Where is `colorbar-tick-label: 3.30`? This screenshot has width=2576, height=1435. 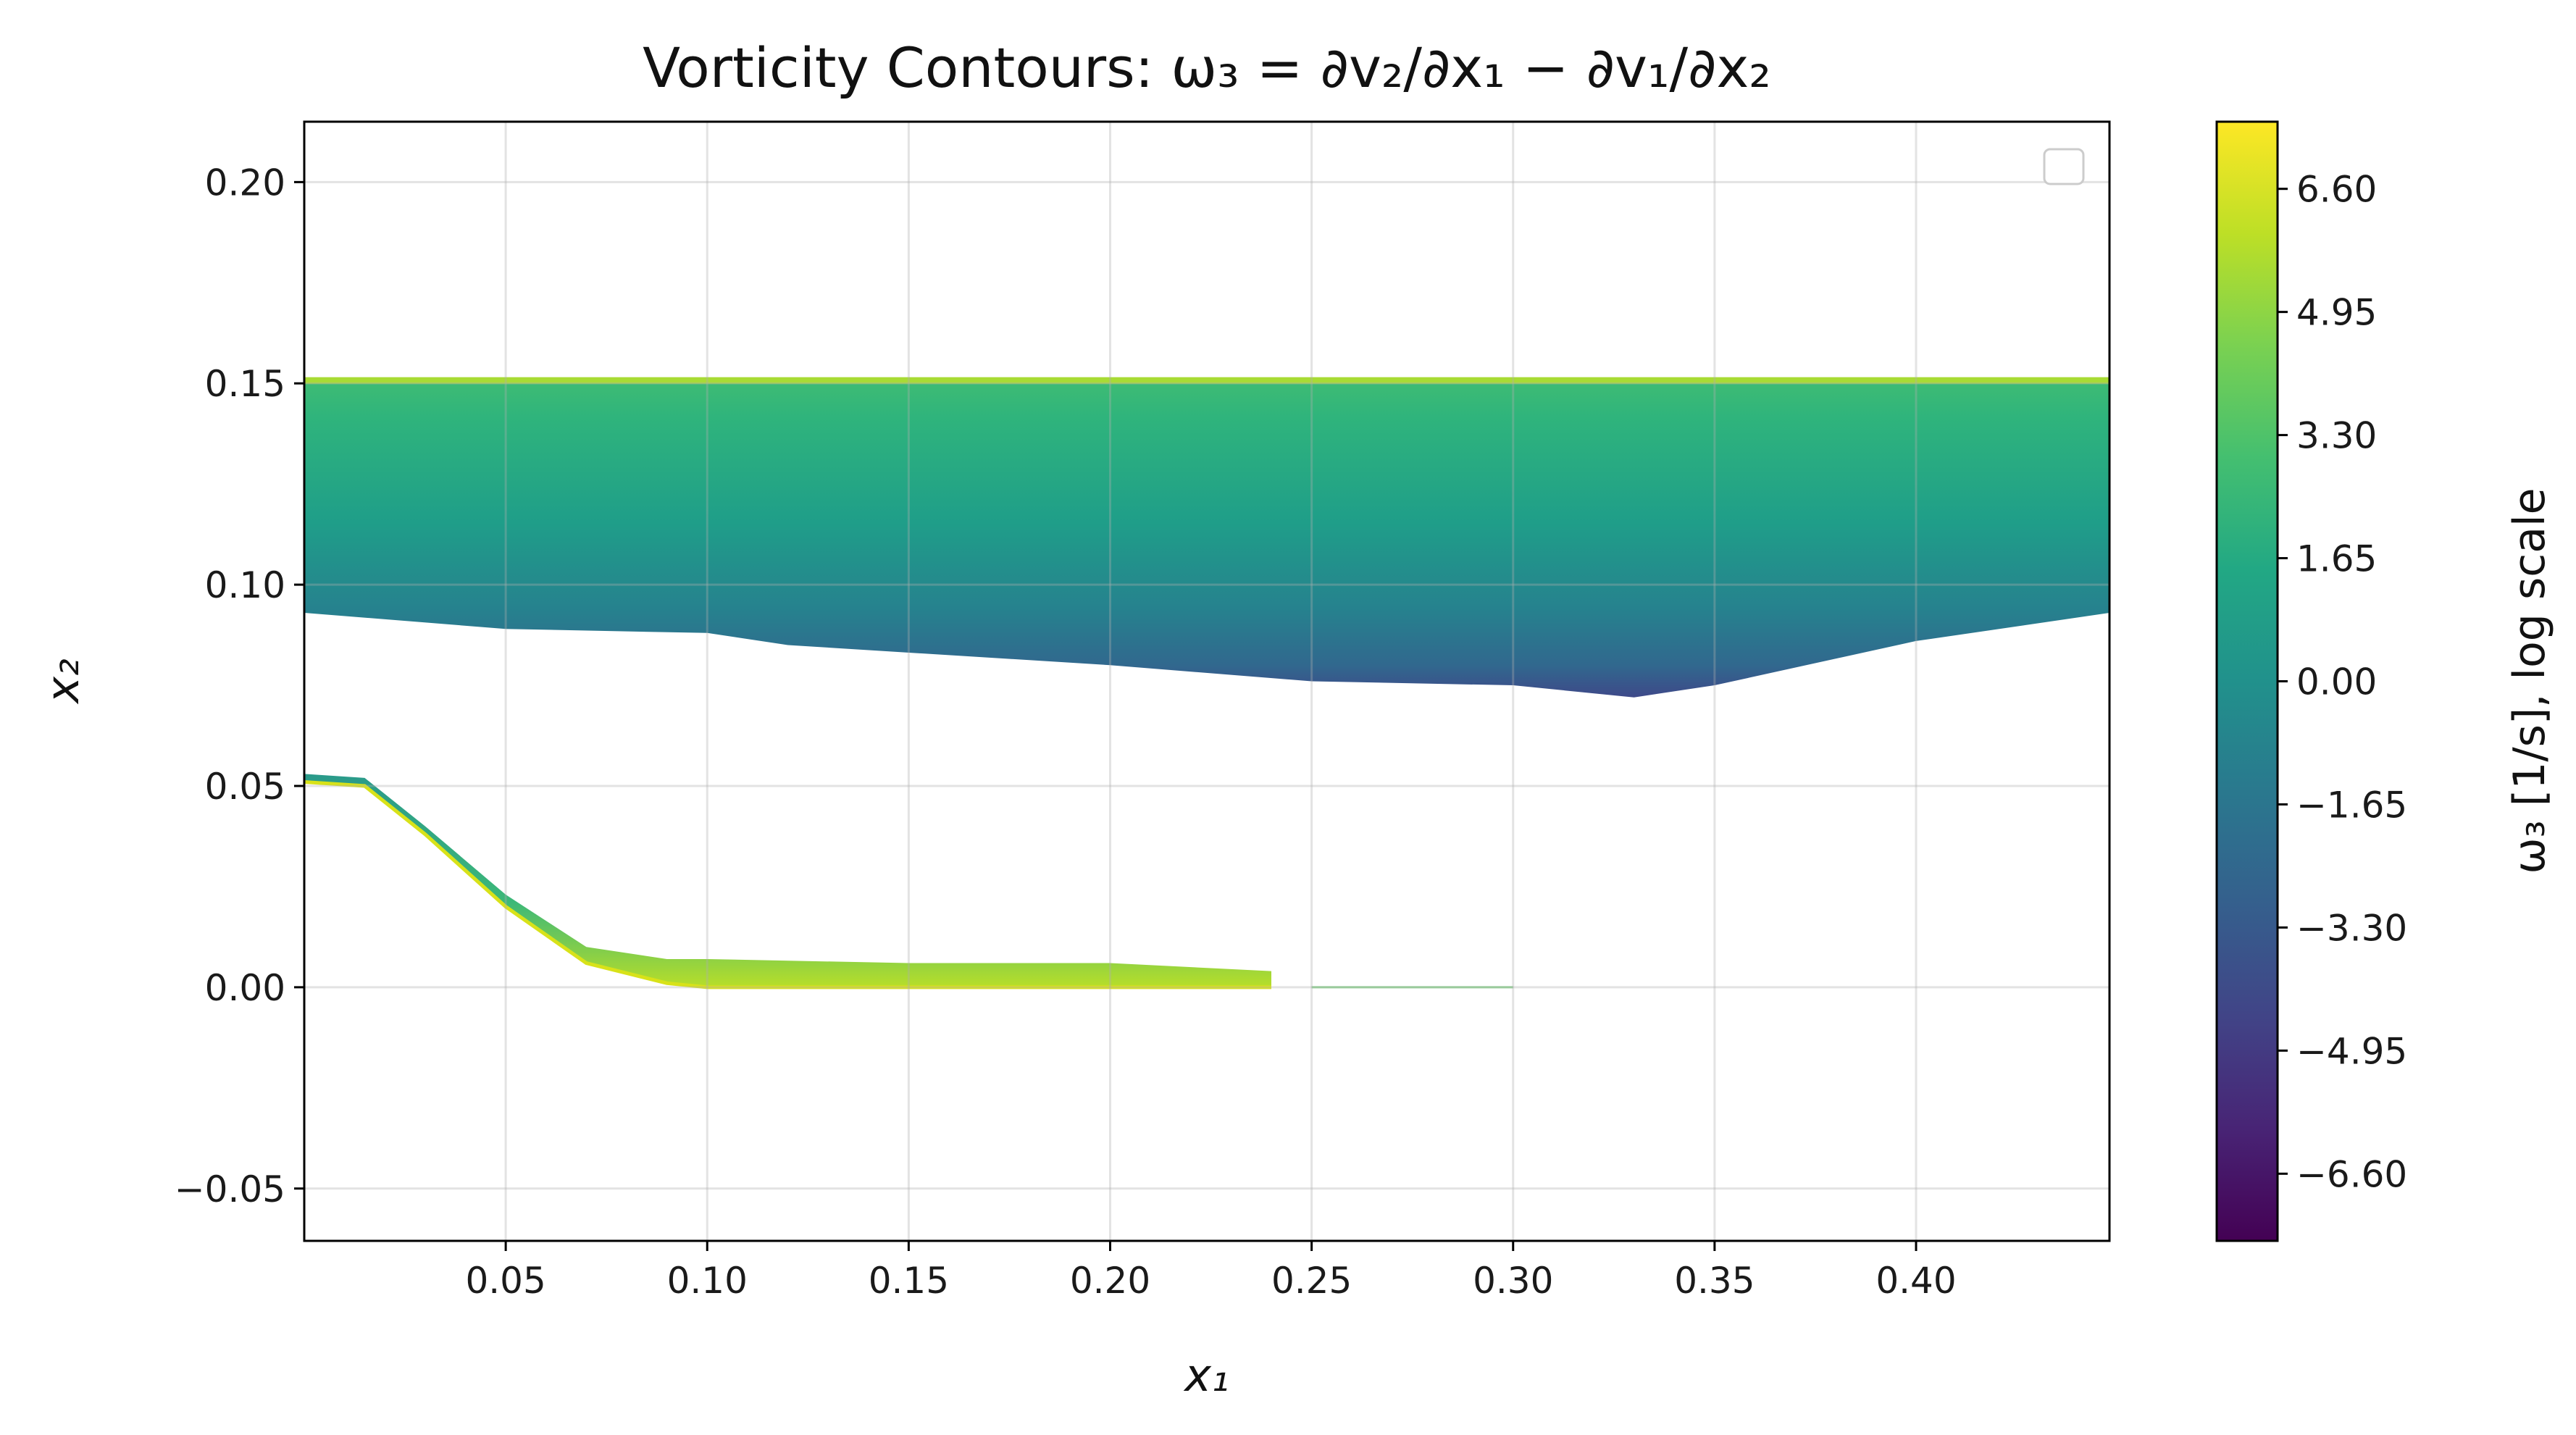
colorbar-tick-label: 3.30 is located at coordinates (2336, 436).